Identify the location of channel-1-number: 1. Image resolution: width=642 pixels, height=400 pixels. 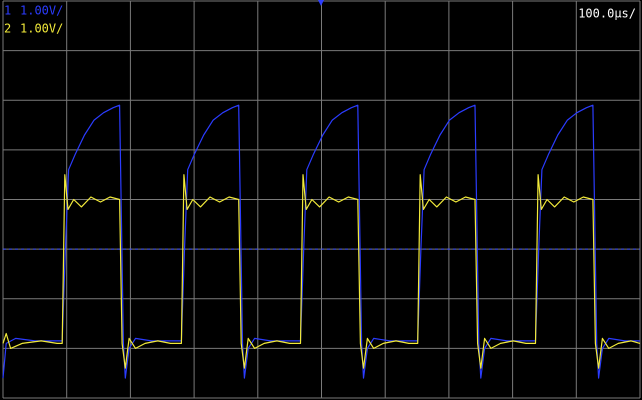
(7, 11).